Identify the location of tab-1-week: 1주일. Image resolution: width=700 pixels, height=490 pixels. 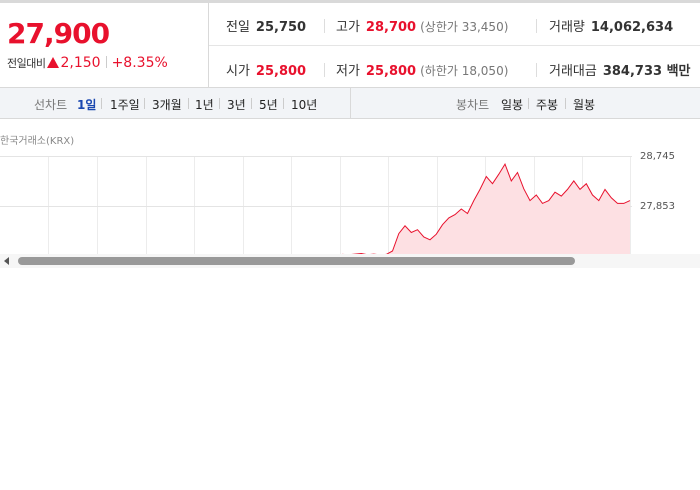
(125, 105).